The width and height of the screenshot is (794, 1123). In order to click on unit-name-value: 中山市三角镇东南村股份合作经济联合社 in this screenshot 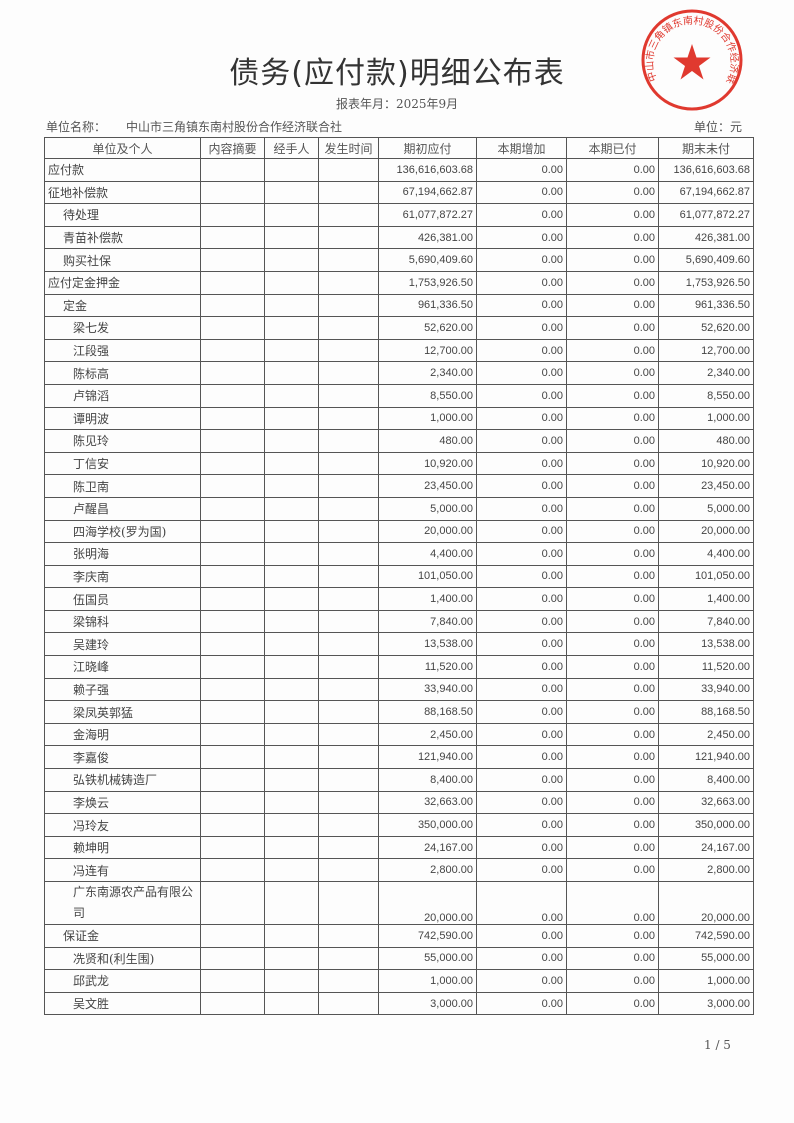, I will do `click(234, 127)`.